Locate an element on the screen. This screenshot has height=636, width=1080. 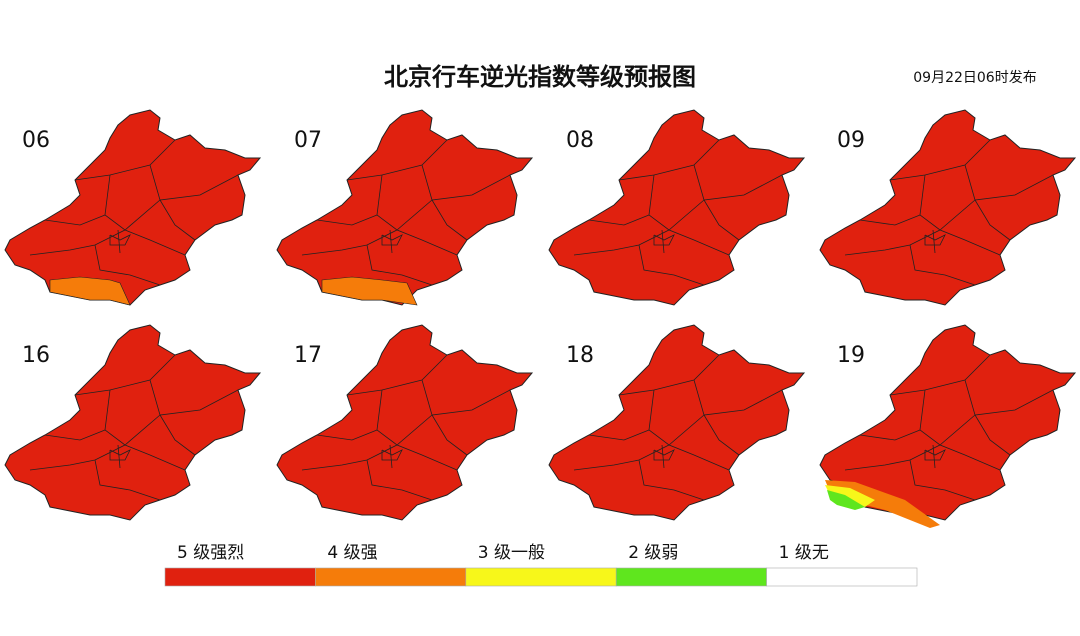
panel-label: 16 is located at coordinates (36, 355).